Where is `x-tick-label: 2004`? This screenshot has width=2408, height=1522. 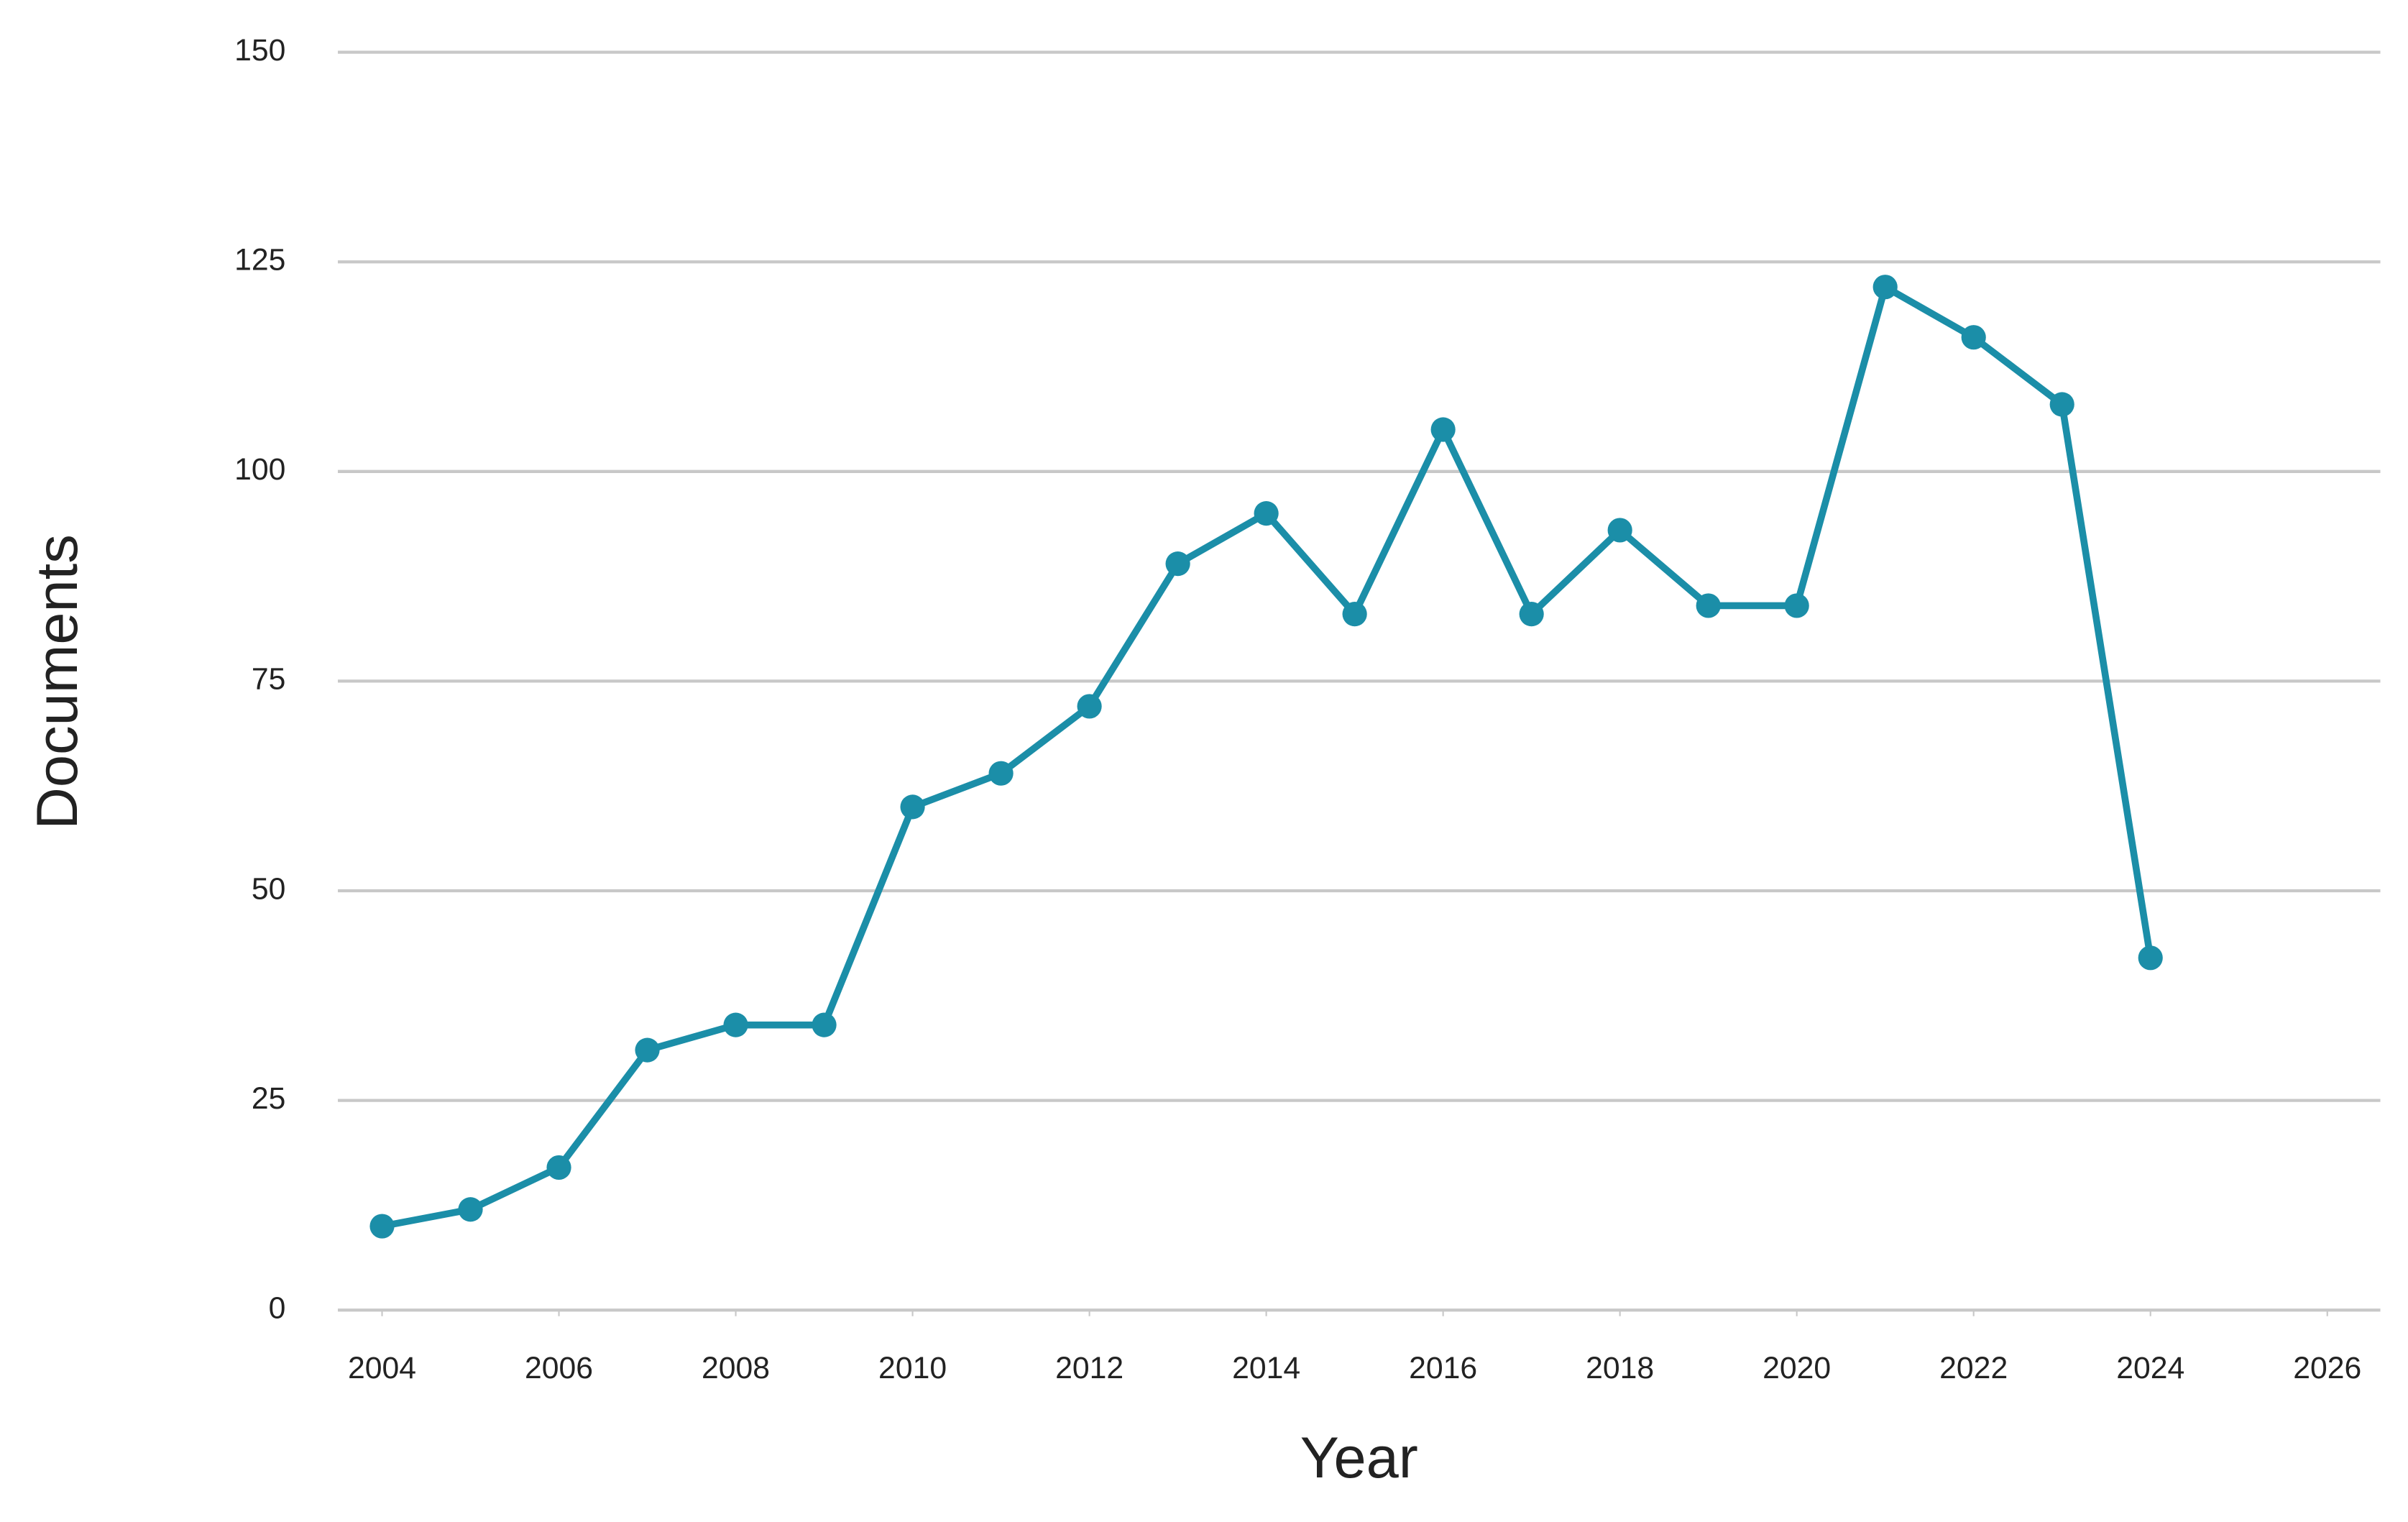
x-tick-label: 2004 is located at coordinates (382, 1368).